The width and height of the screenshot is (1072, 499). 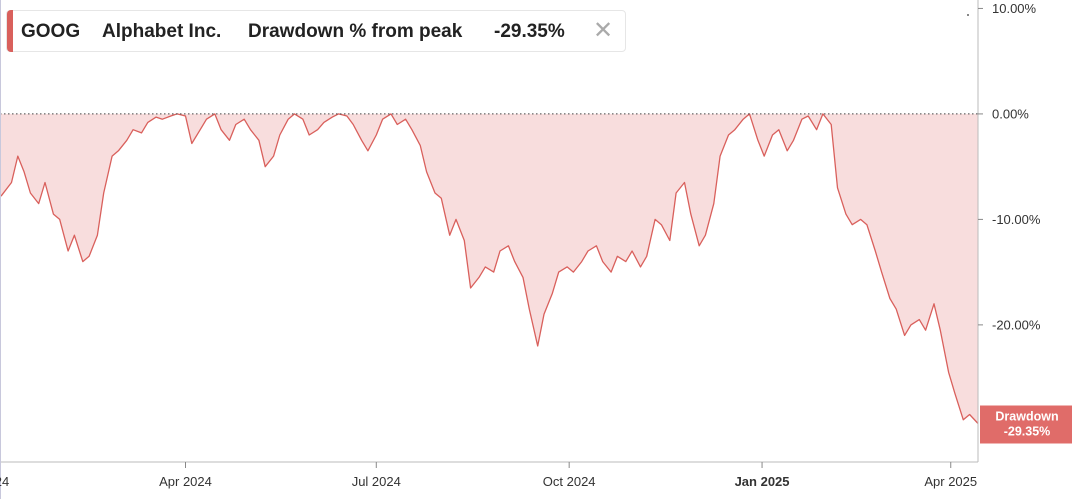 I want to click on x-tick-label: Apr 2024, so click(x=185, y=481).